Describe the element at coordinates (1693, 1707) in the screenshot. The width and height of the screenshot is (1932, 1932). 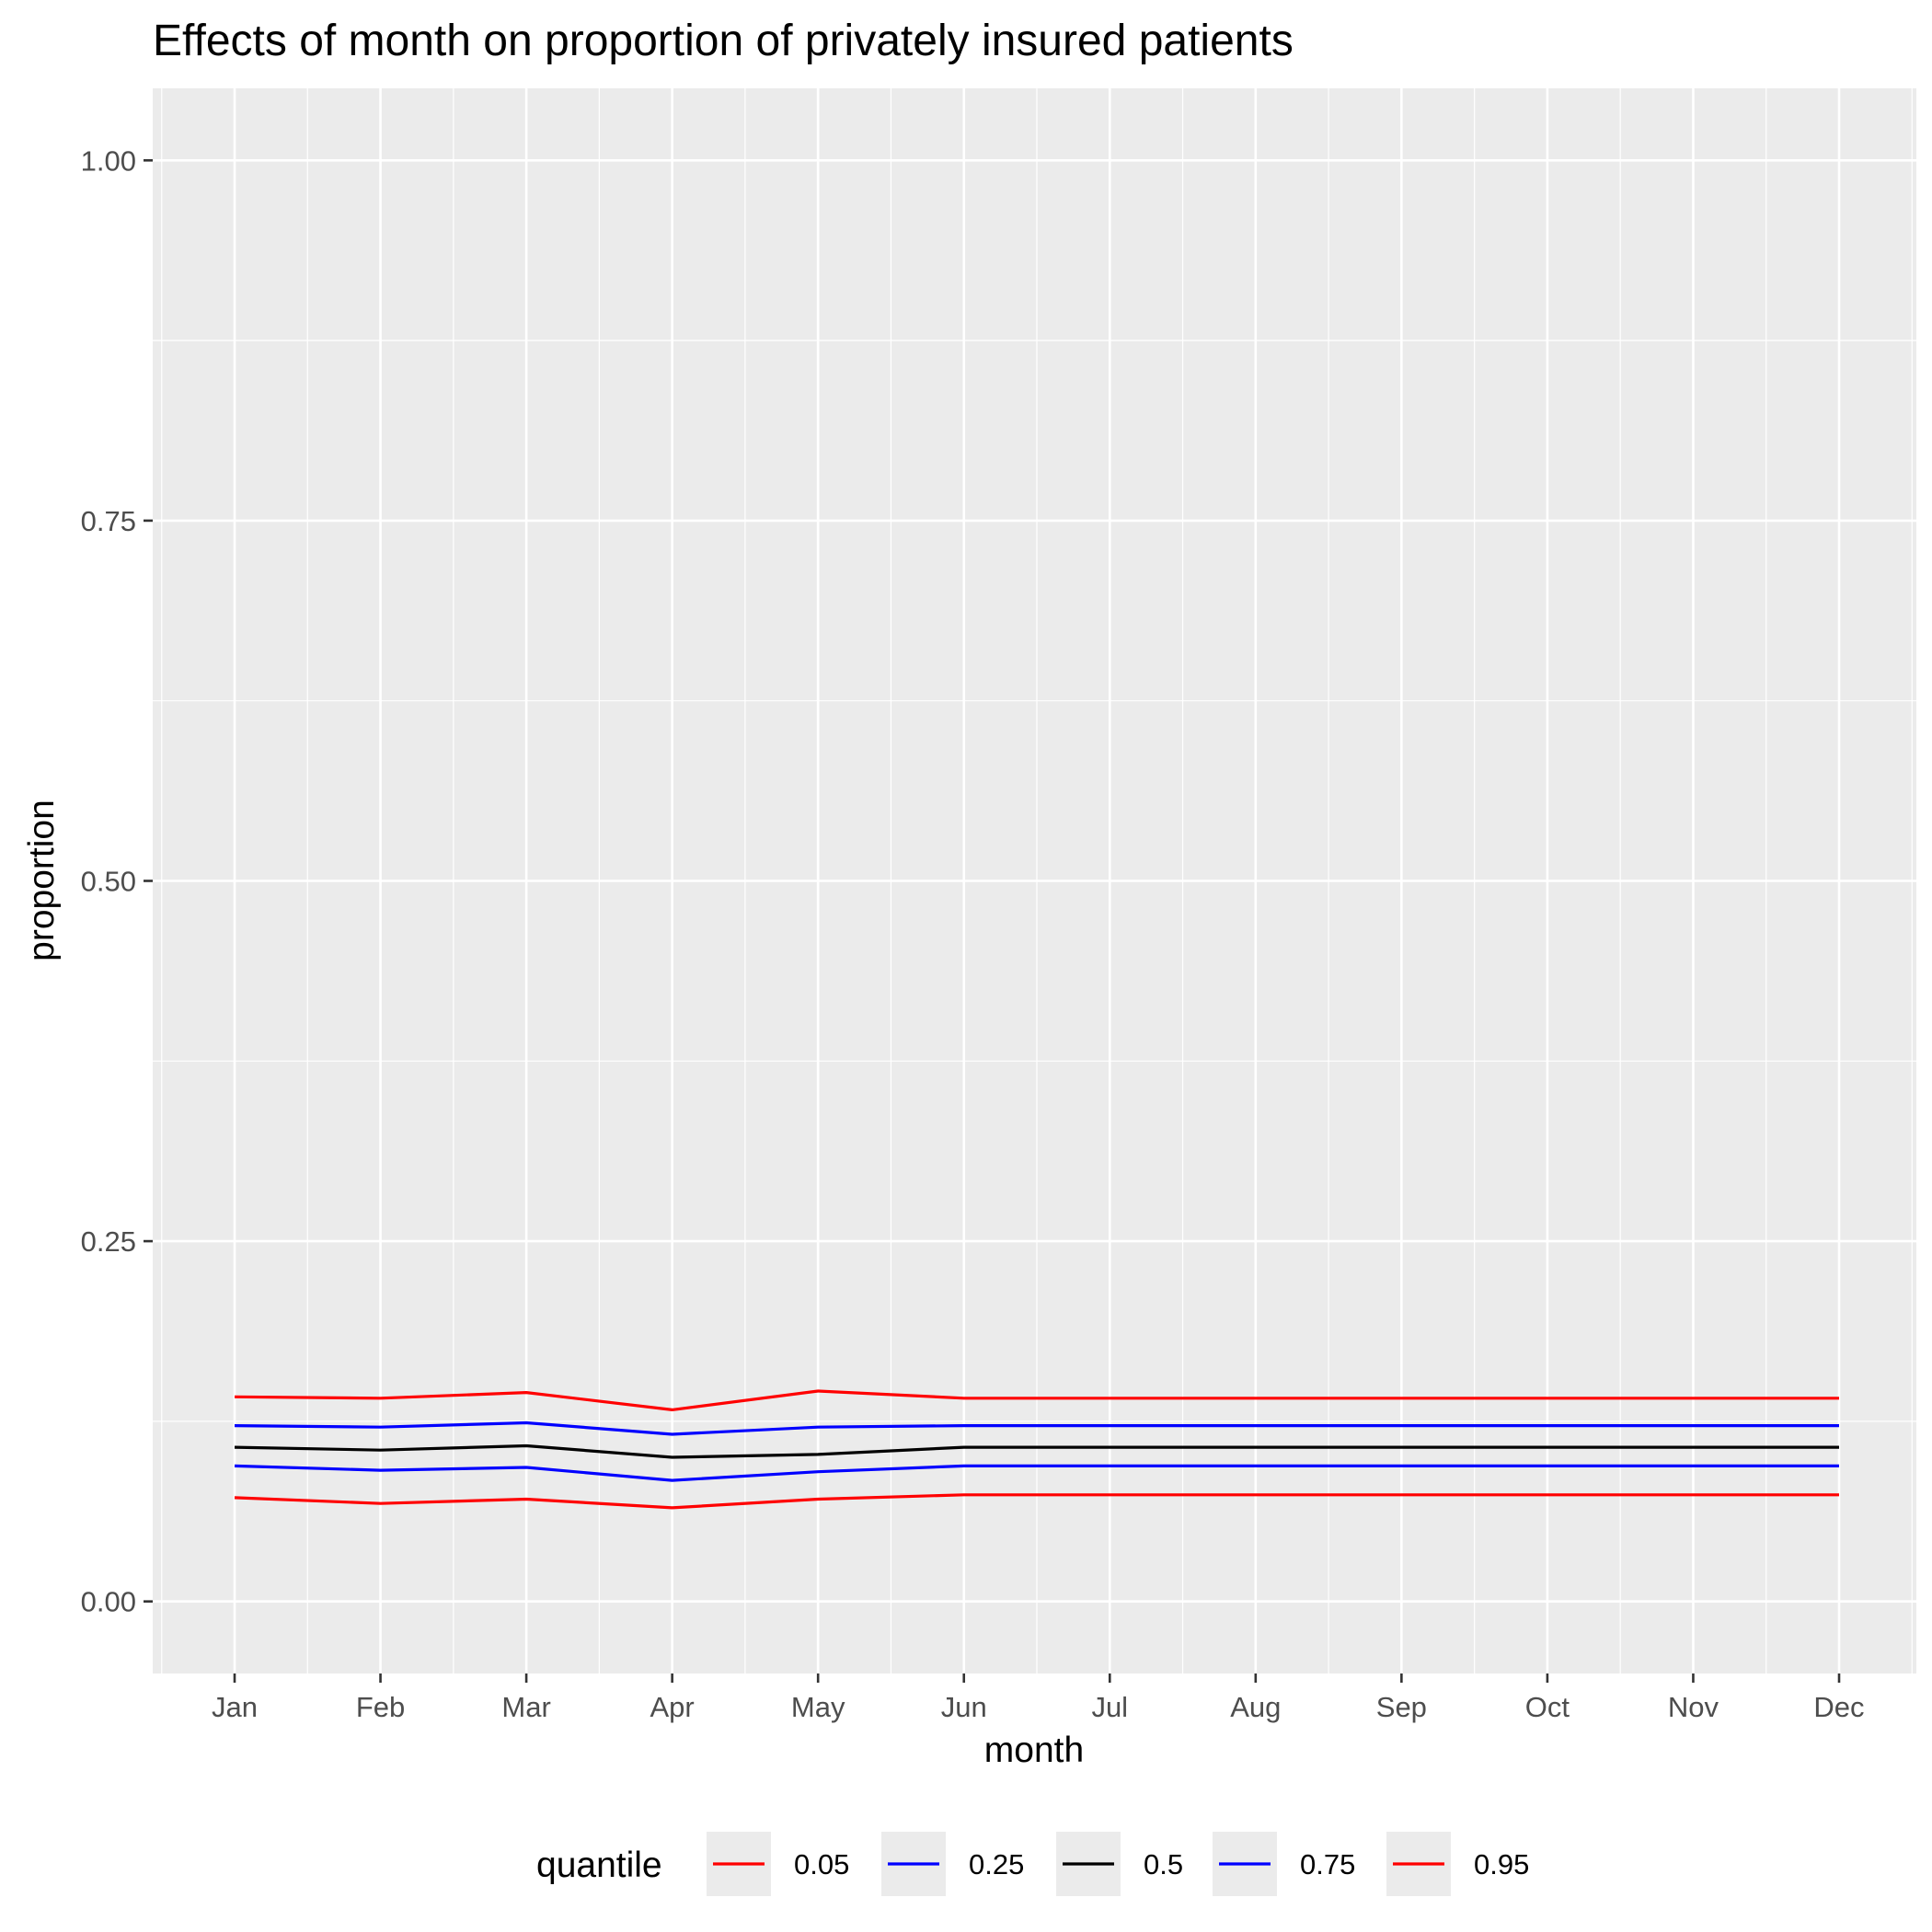
I see `x-tick-label: Nov` at that location.